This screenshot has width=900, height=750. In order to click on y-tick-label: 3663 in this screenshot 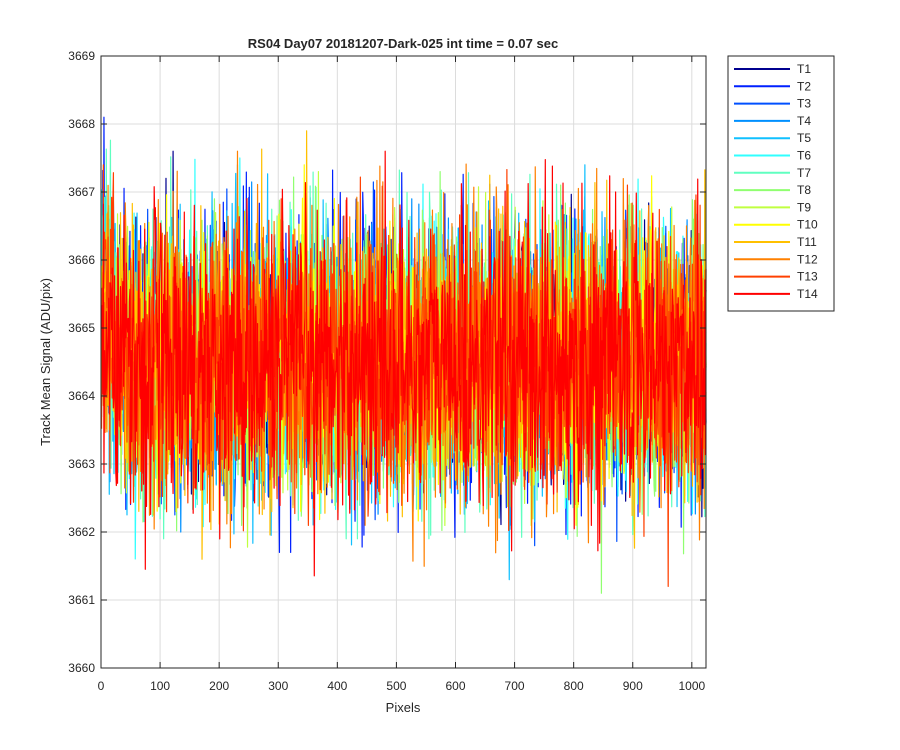, I will do `click(81, 464)`.